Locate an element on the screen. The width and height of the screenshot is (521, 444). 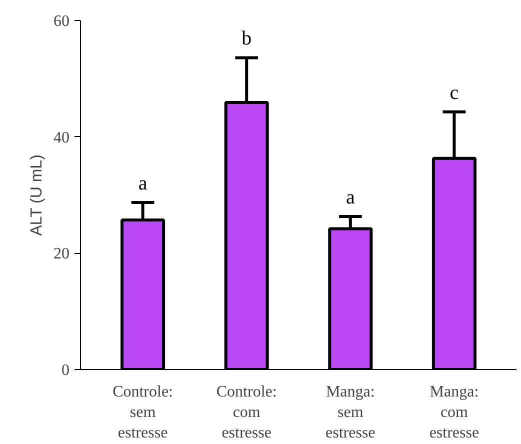
y-tick-label: 0 is located at coordinates (66, 370).